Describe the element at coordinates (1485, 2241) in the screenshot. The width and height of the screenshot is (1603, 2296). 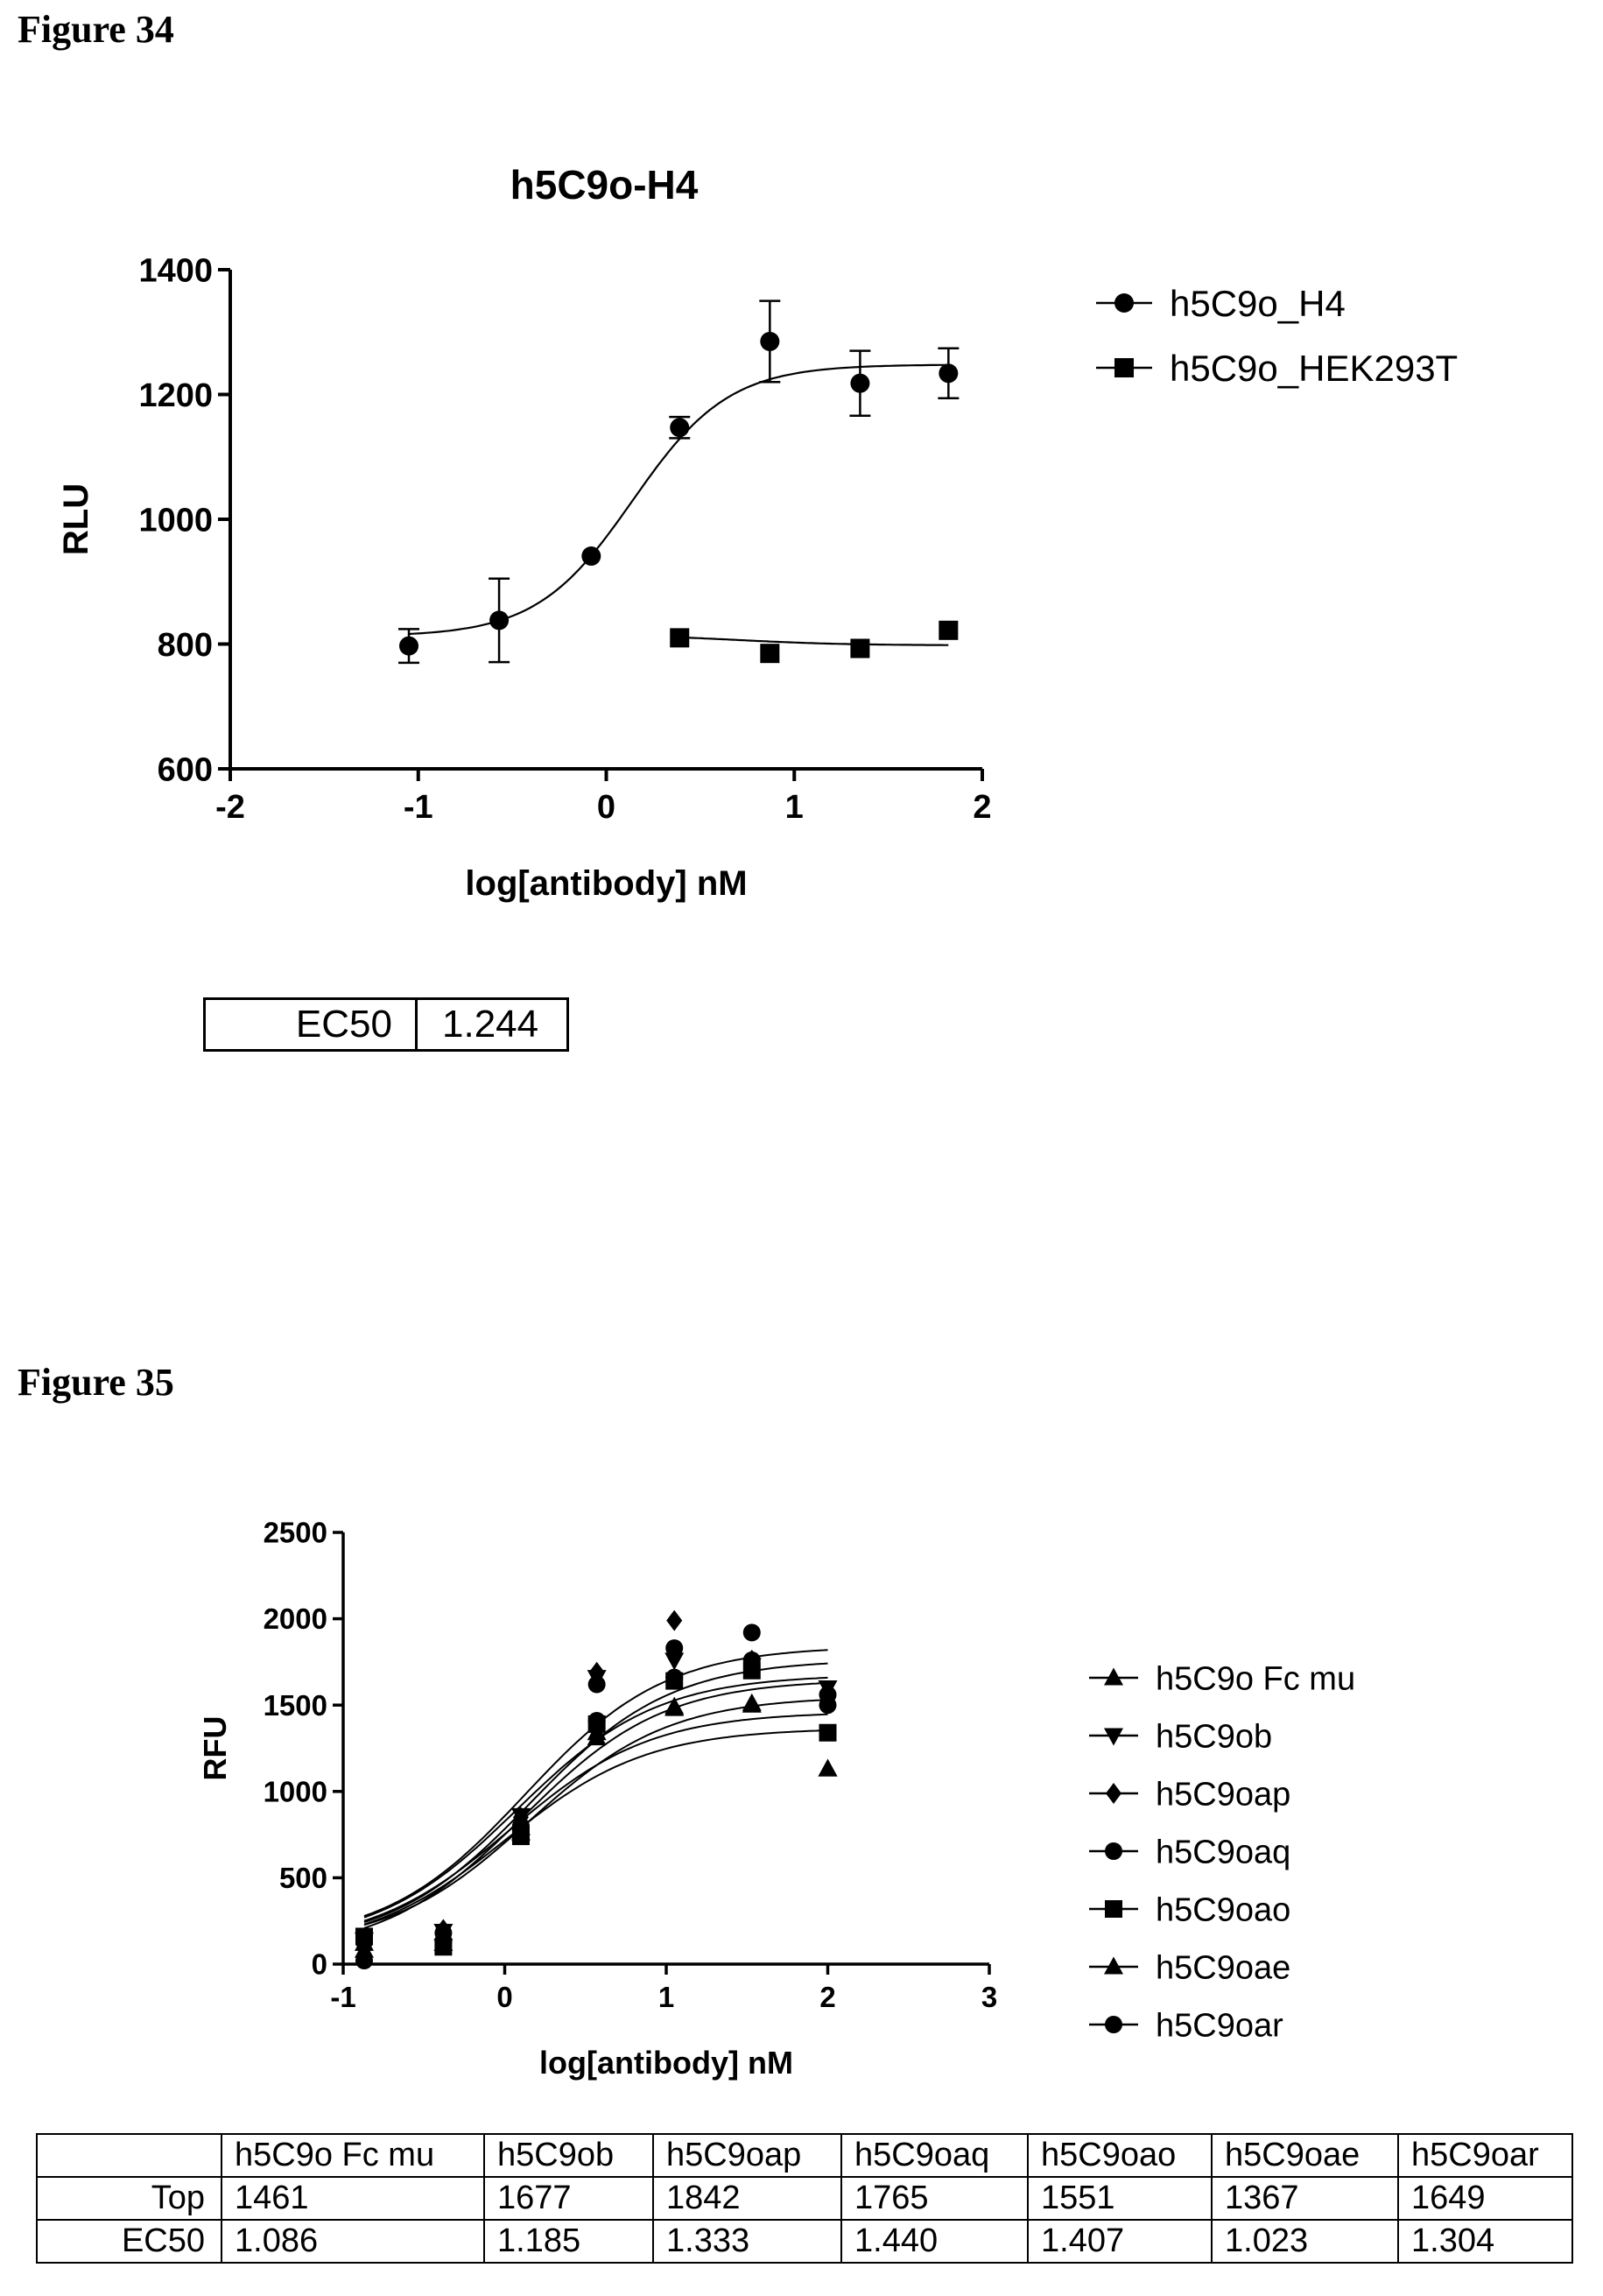
I see `table-cell: 1.304` at that location.